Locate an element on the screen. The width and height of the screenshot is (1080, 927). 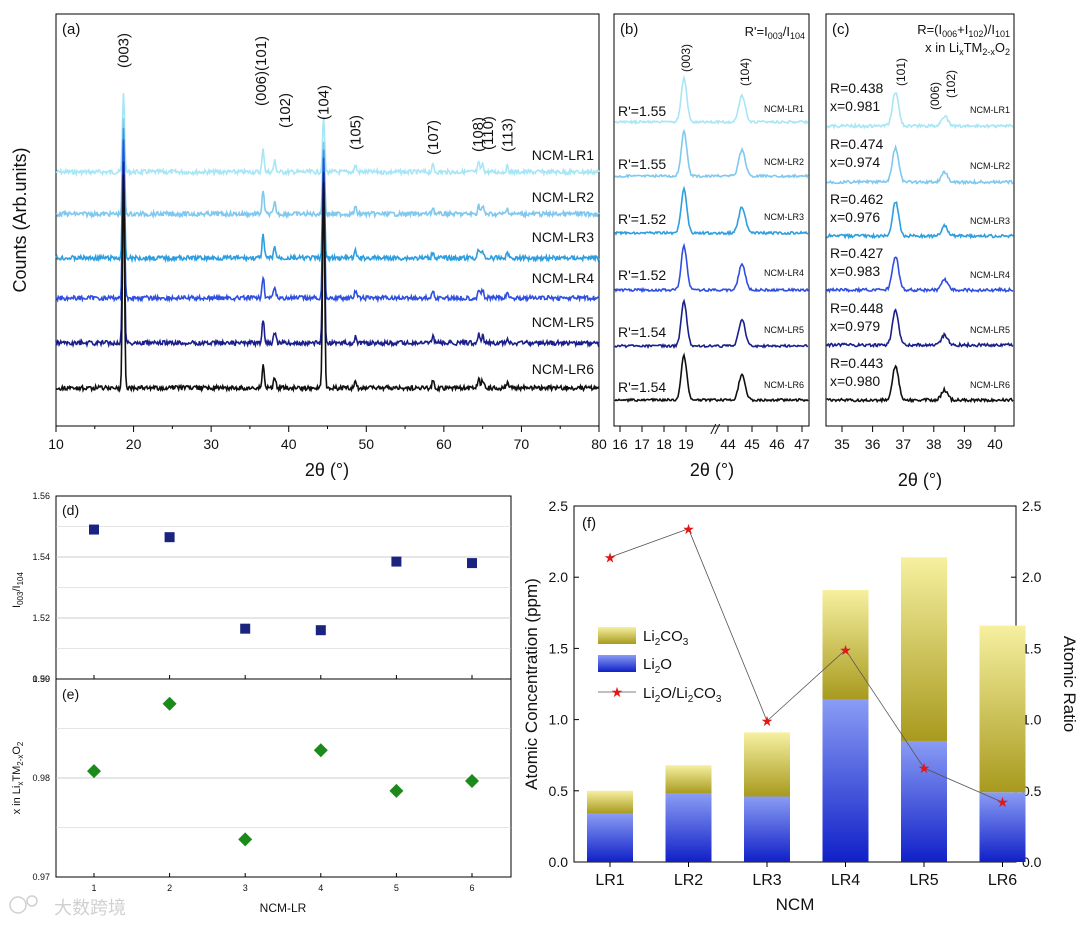
legend-star-icon: ★ is located at coordinates (617, 692).